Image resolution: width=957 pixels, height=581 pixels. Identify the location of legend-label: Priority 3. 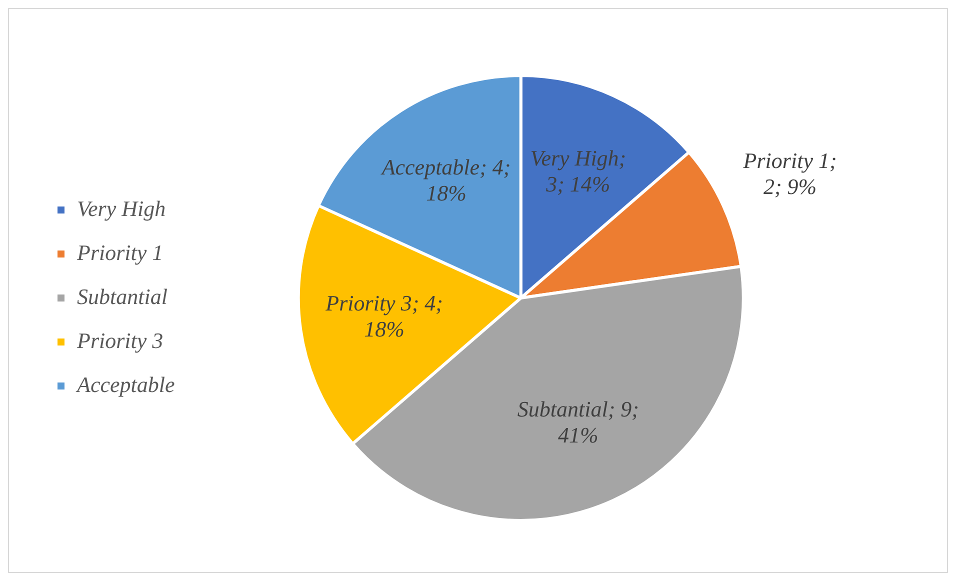
(120, 340).